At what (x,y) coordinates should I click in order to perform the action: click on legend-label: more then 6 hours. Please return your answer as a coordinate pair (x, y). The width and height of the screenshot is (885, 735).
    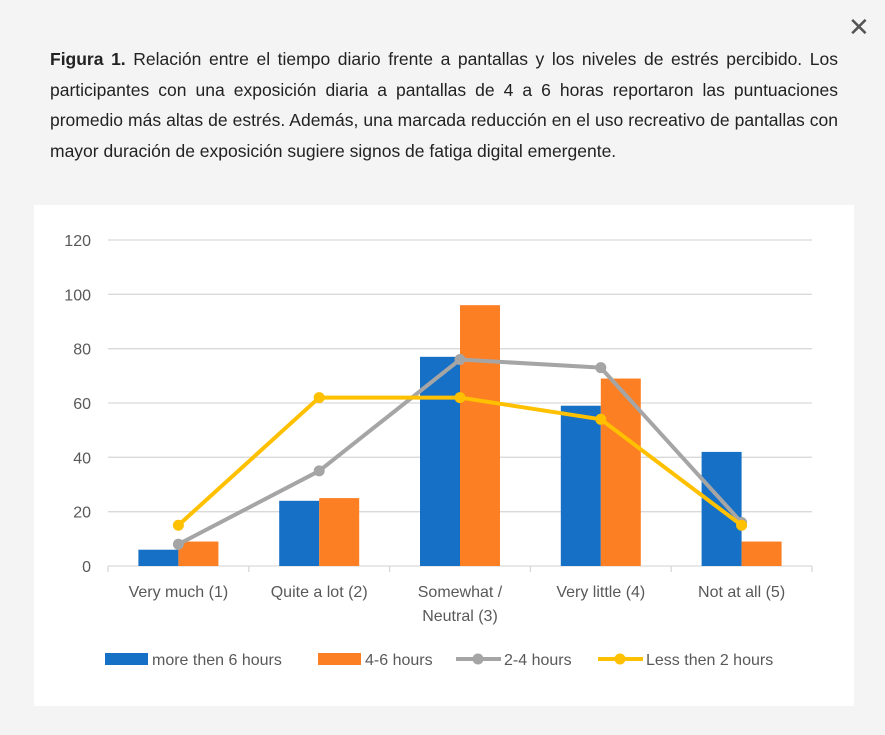
    Looking at the image, I should click on (217, 660).